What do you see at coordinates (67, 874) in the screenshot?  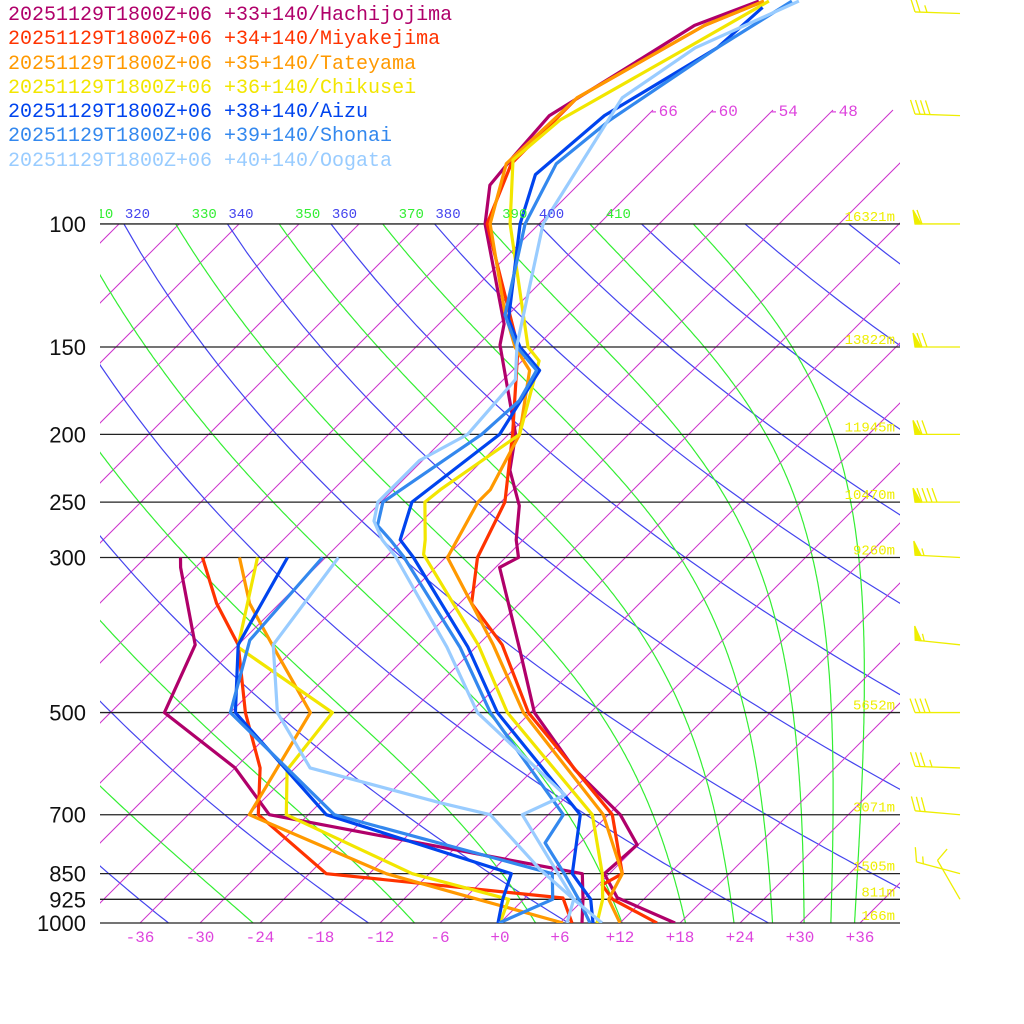 I see `pressure-label: 850` at bounding box center [67, 874].